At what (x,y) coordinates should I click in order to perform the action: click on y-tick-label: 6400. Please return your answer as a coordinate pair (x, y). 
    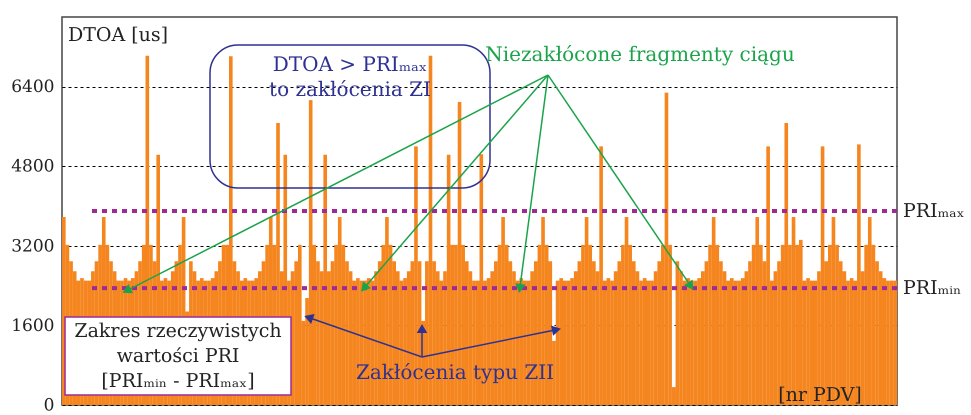
    Looking at the image, I should click on (32, 87).